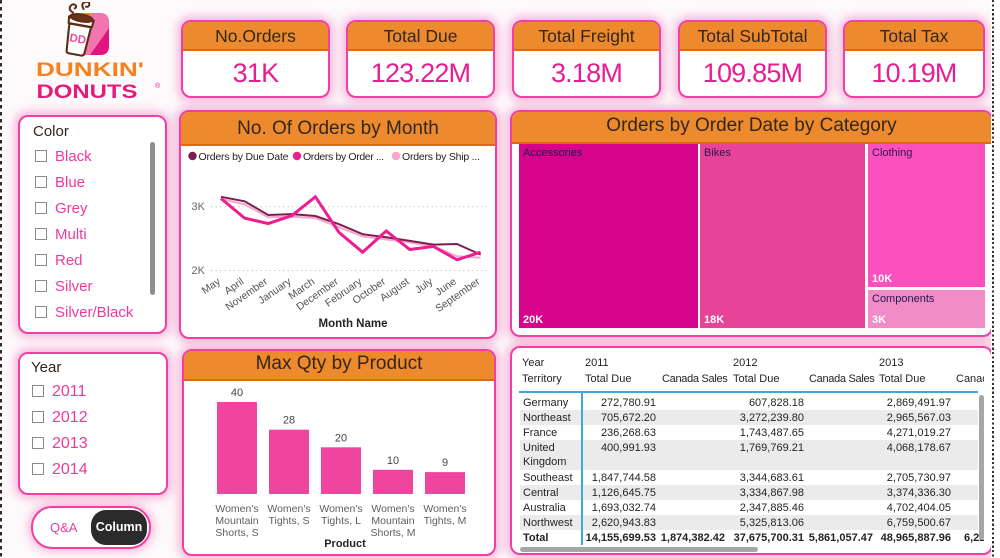  Describe the element at coordinates (90, 70) in the screenshot. I see `svg-text: DUNKIN'` at that location.